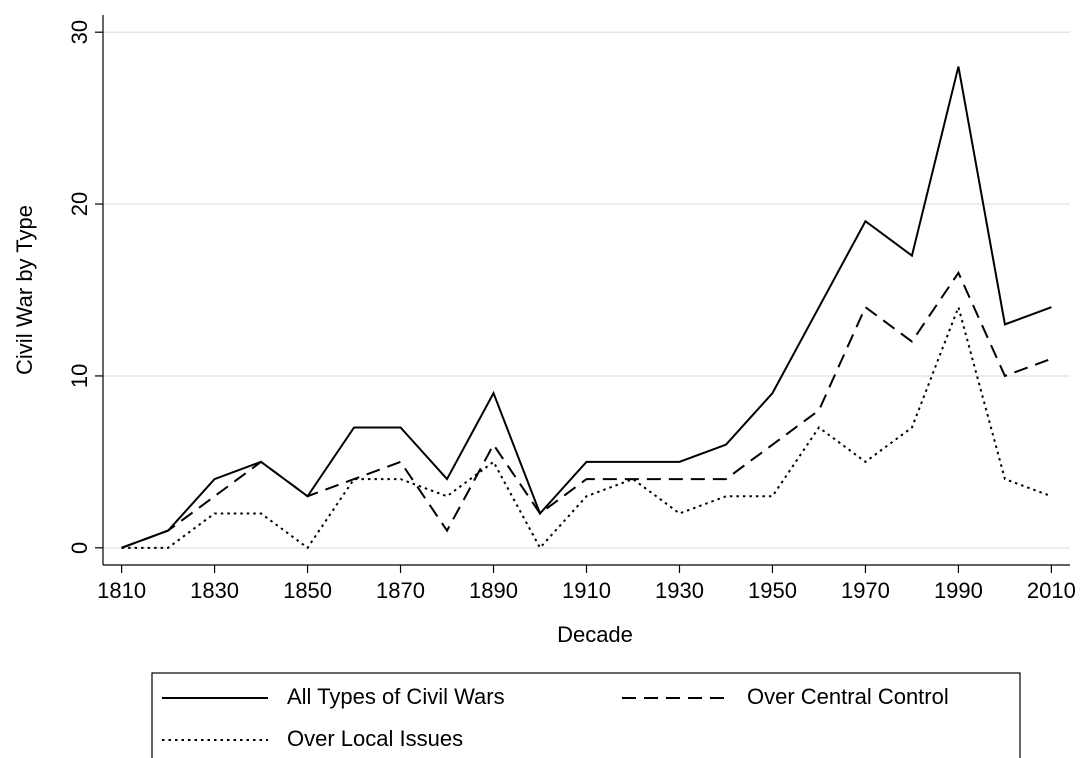 This screenshot has height=758, width=1088. What do you see at coordinates (595, 634) in the screenshot?
I see `x-axis-label: Decade` at bounding box center [595, 634].